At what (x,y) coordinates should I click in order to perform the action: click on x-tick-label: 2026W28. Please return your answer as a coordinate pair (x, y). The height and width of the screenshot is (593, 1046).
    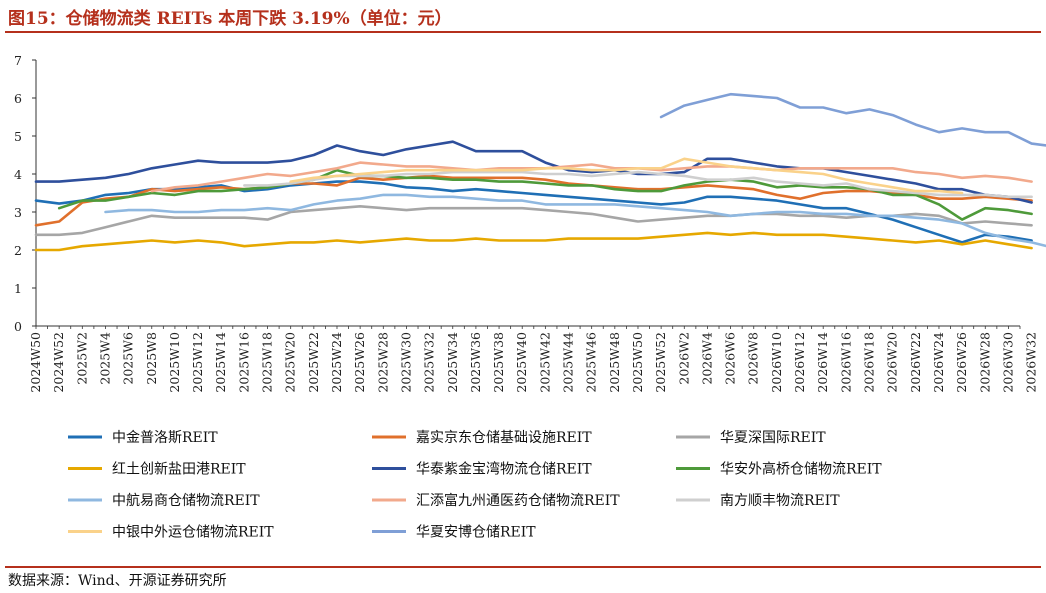
    Looking at the image, I should click on (984, 362).